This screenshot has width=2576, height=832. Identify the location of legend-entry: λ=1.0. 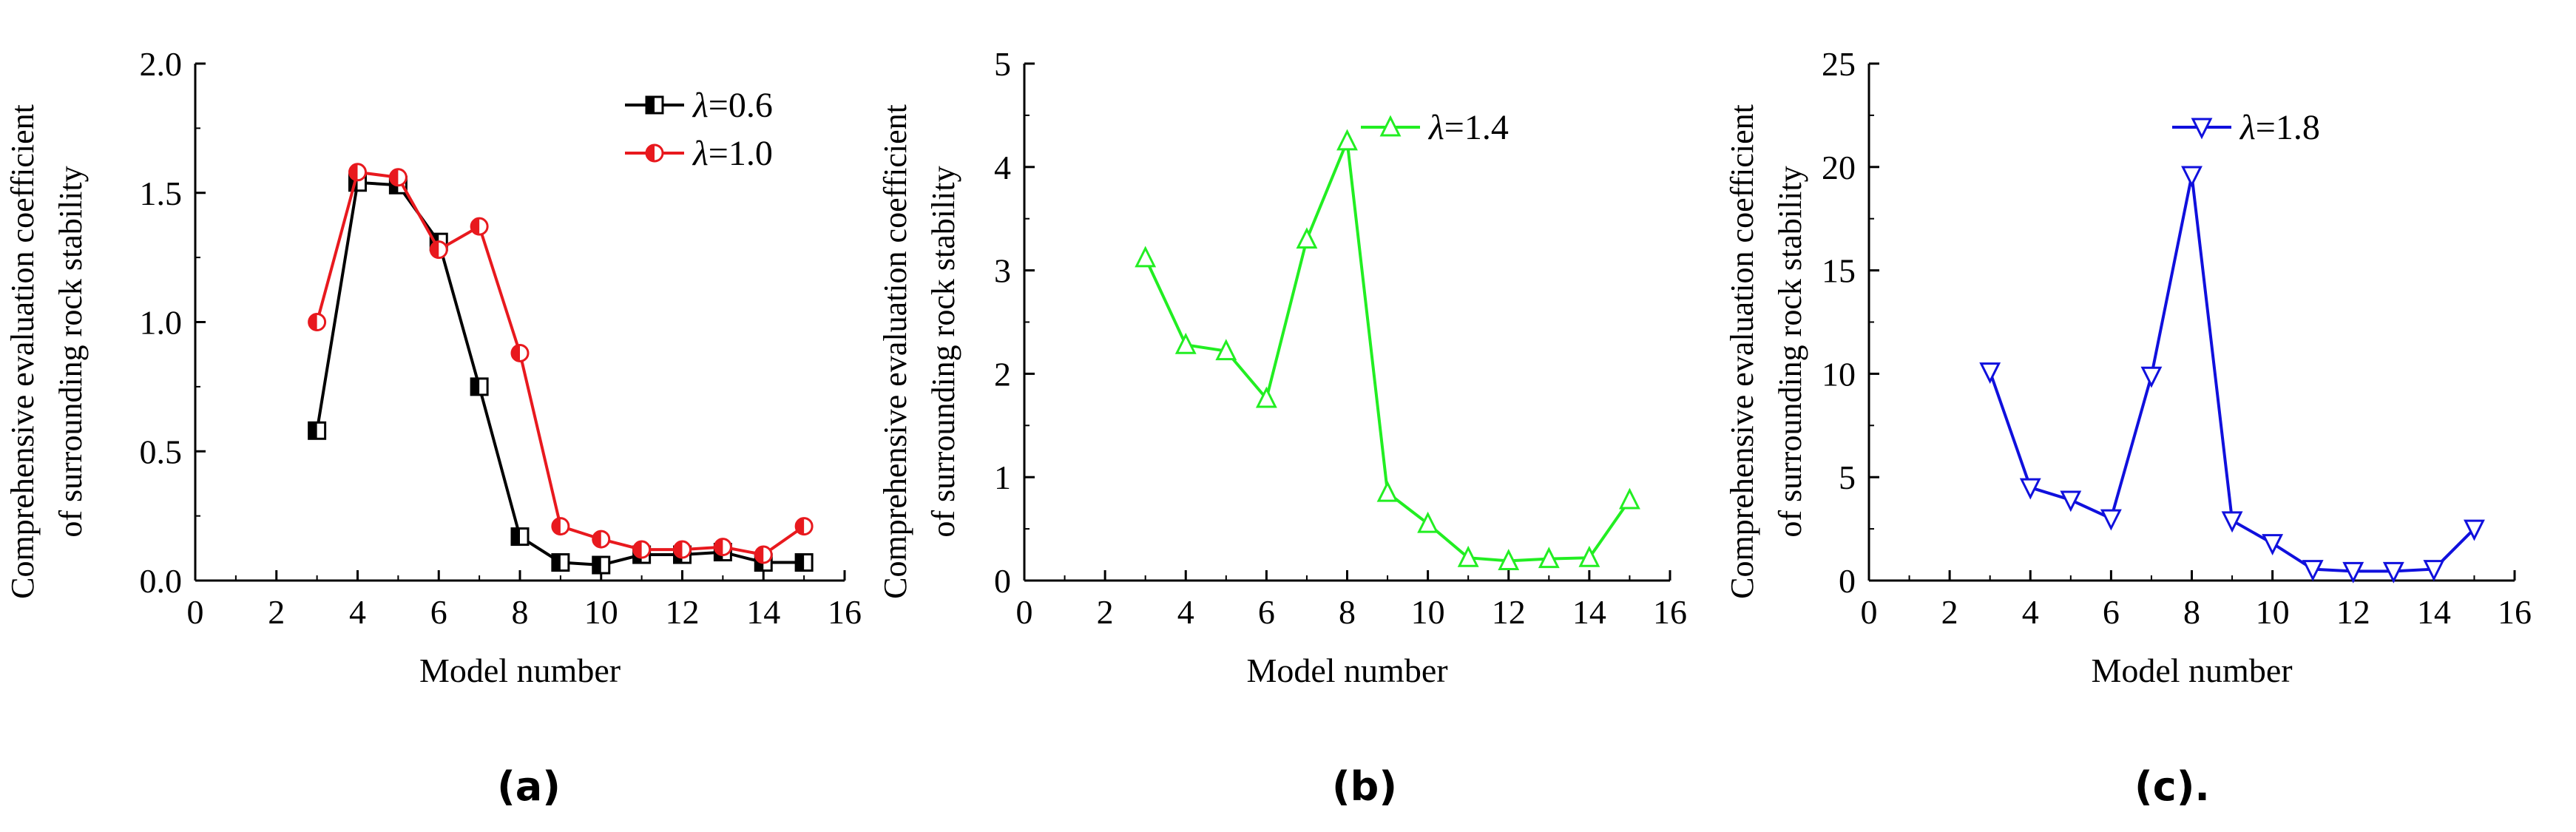
(699, 153).